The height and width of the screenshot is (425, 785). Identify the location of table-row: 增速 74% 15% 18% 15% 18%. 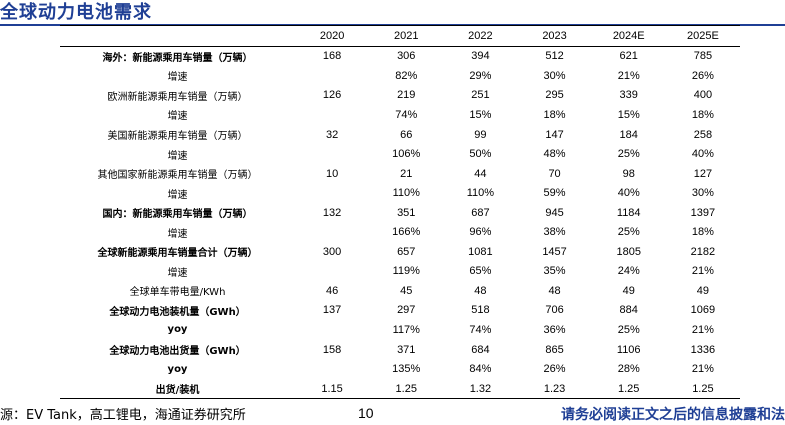
(400, 115).